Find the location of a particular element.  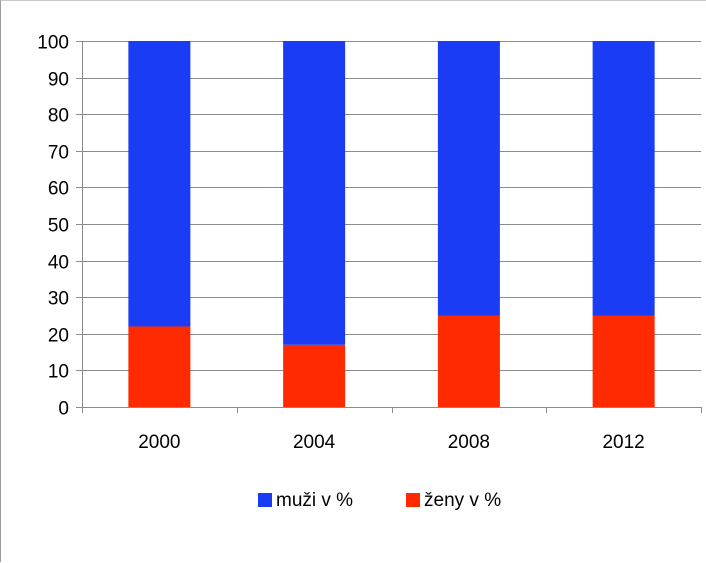

y-tick-label: 0 is located at coordinates (63, 409).